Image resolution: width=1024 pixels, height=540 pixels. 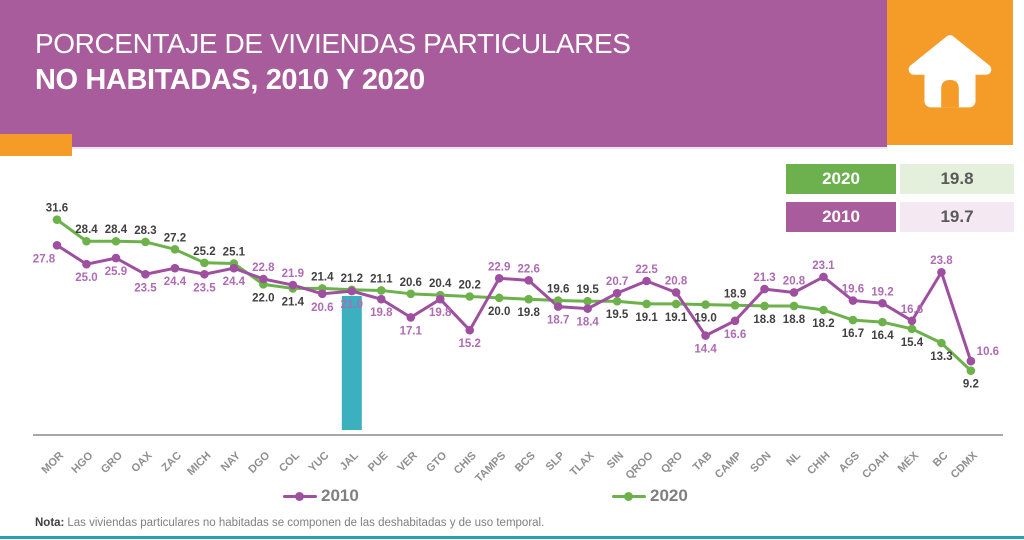 I want to click on label-2020-SON: 18.8, so click(x=764, y=320).